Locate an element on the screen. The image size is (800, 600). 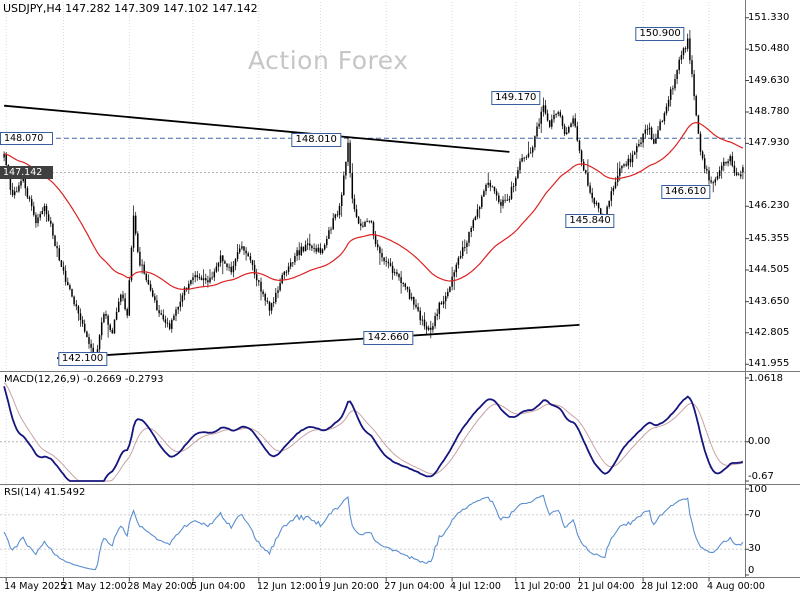
rsi-axis-tick: 70 is located at coordinates (754, 514).